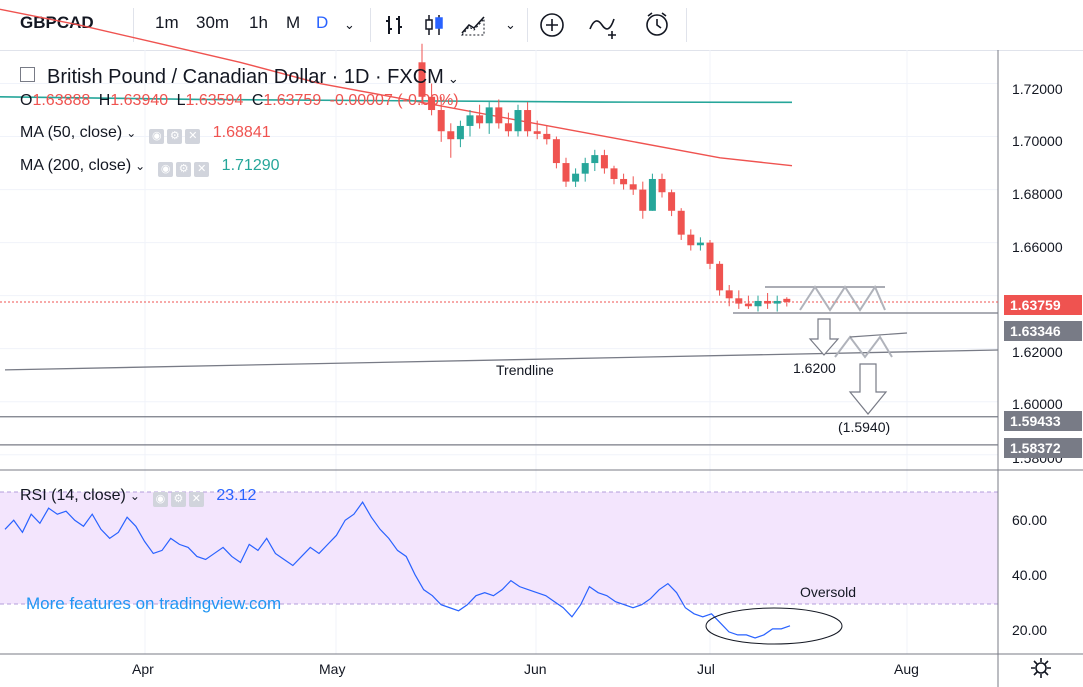  Describe the element at coordinates (552, 25) in the screenshot. I see `add-indicator-icon` at that location.